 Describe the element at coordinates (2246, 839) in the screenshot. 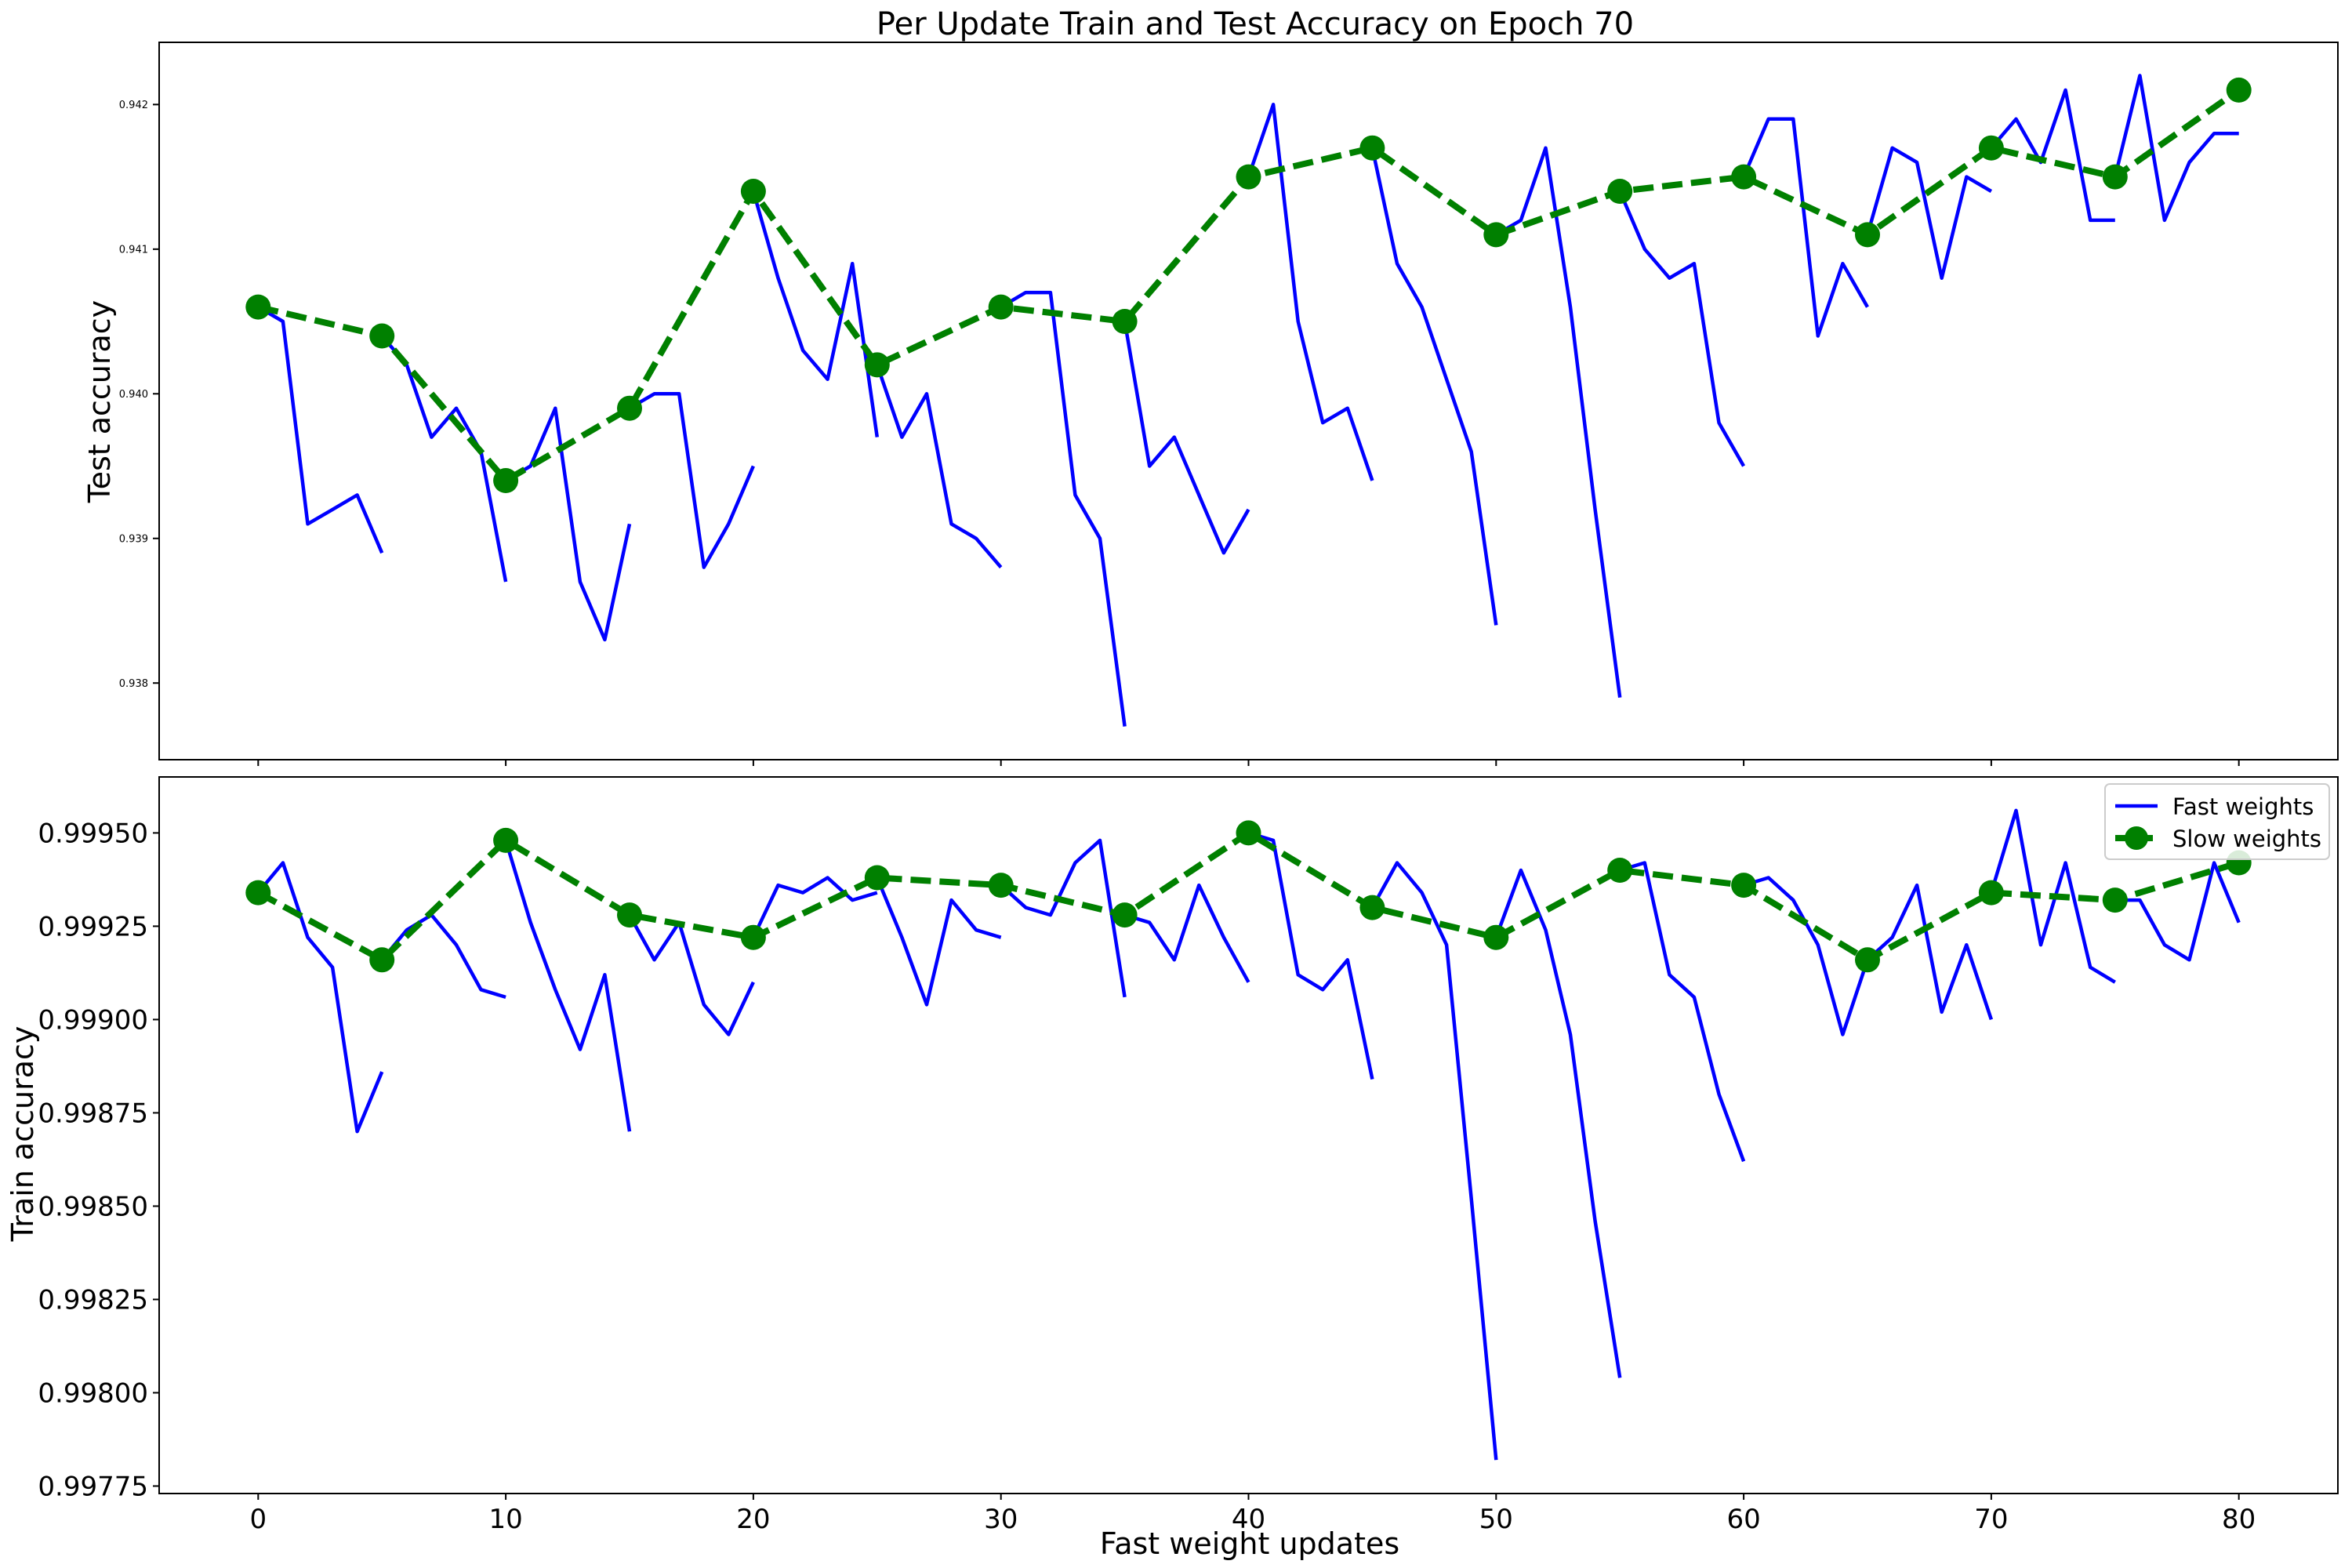

I see `legend-slow-weights-label: Slow weights` at that location.